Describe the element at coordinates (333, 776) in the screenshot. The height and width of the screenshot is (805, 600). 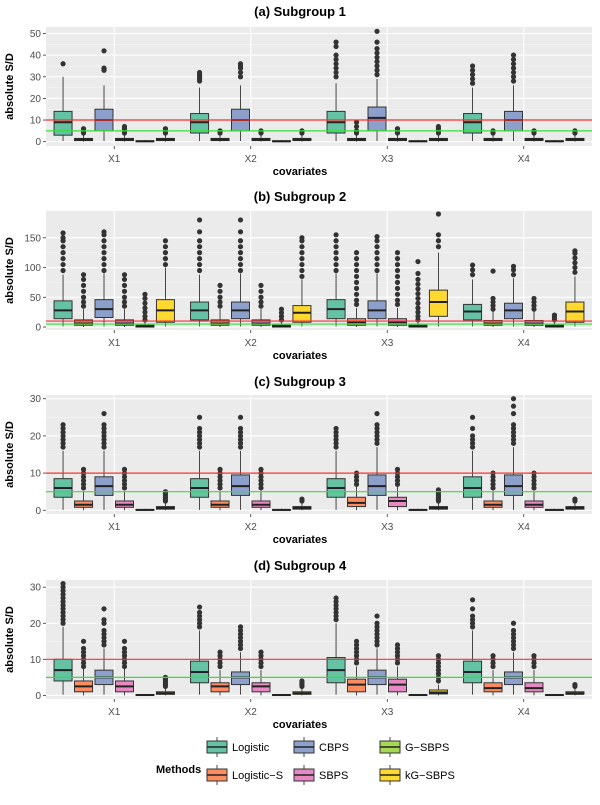
I see `legend-sbps-label: SBPS` at that location.